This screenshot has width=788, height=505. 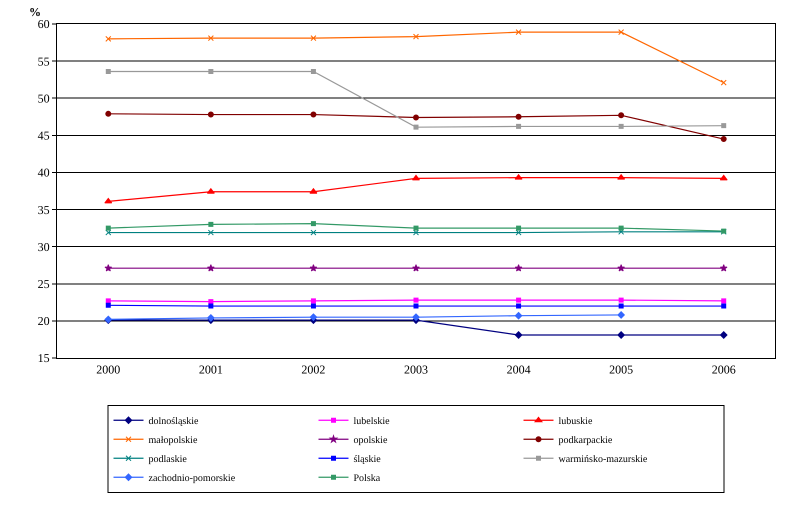 What do you see at coordinates (108, 369) in the screenshot?
I see `x-tick-label: 2000` at bounding box center [108, 369].